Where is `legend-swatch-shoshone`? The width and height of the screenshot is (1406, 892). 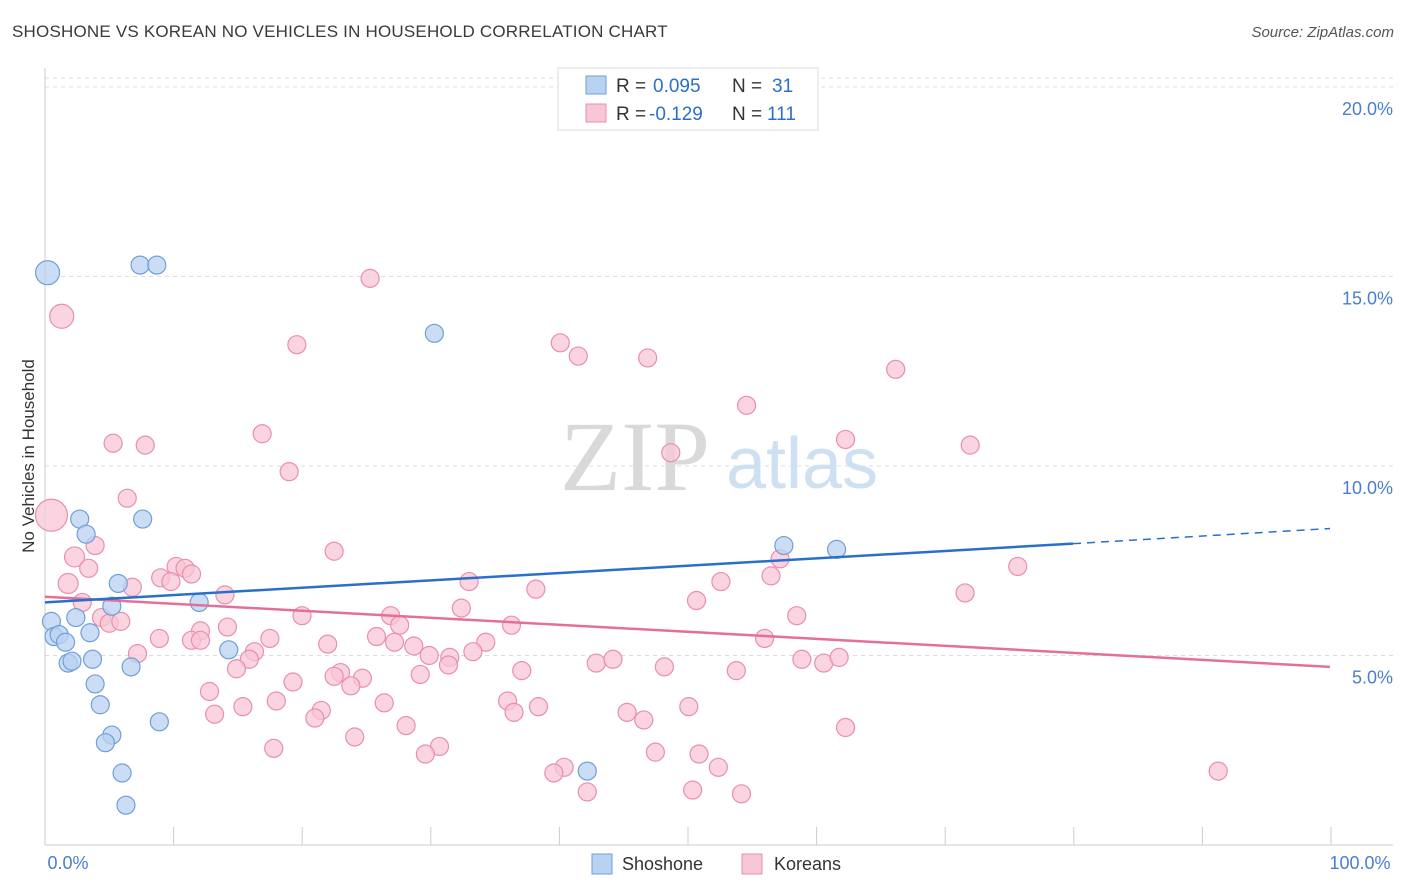 legend-swatch-shoshone is located at coordinates (596, 85).